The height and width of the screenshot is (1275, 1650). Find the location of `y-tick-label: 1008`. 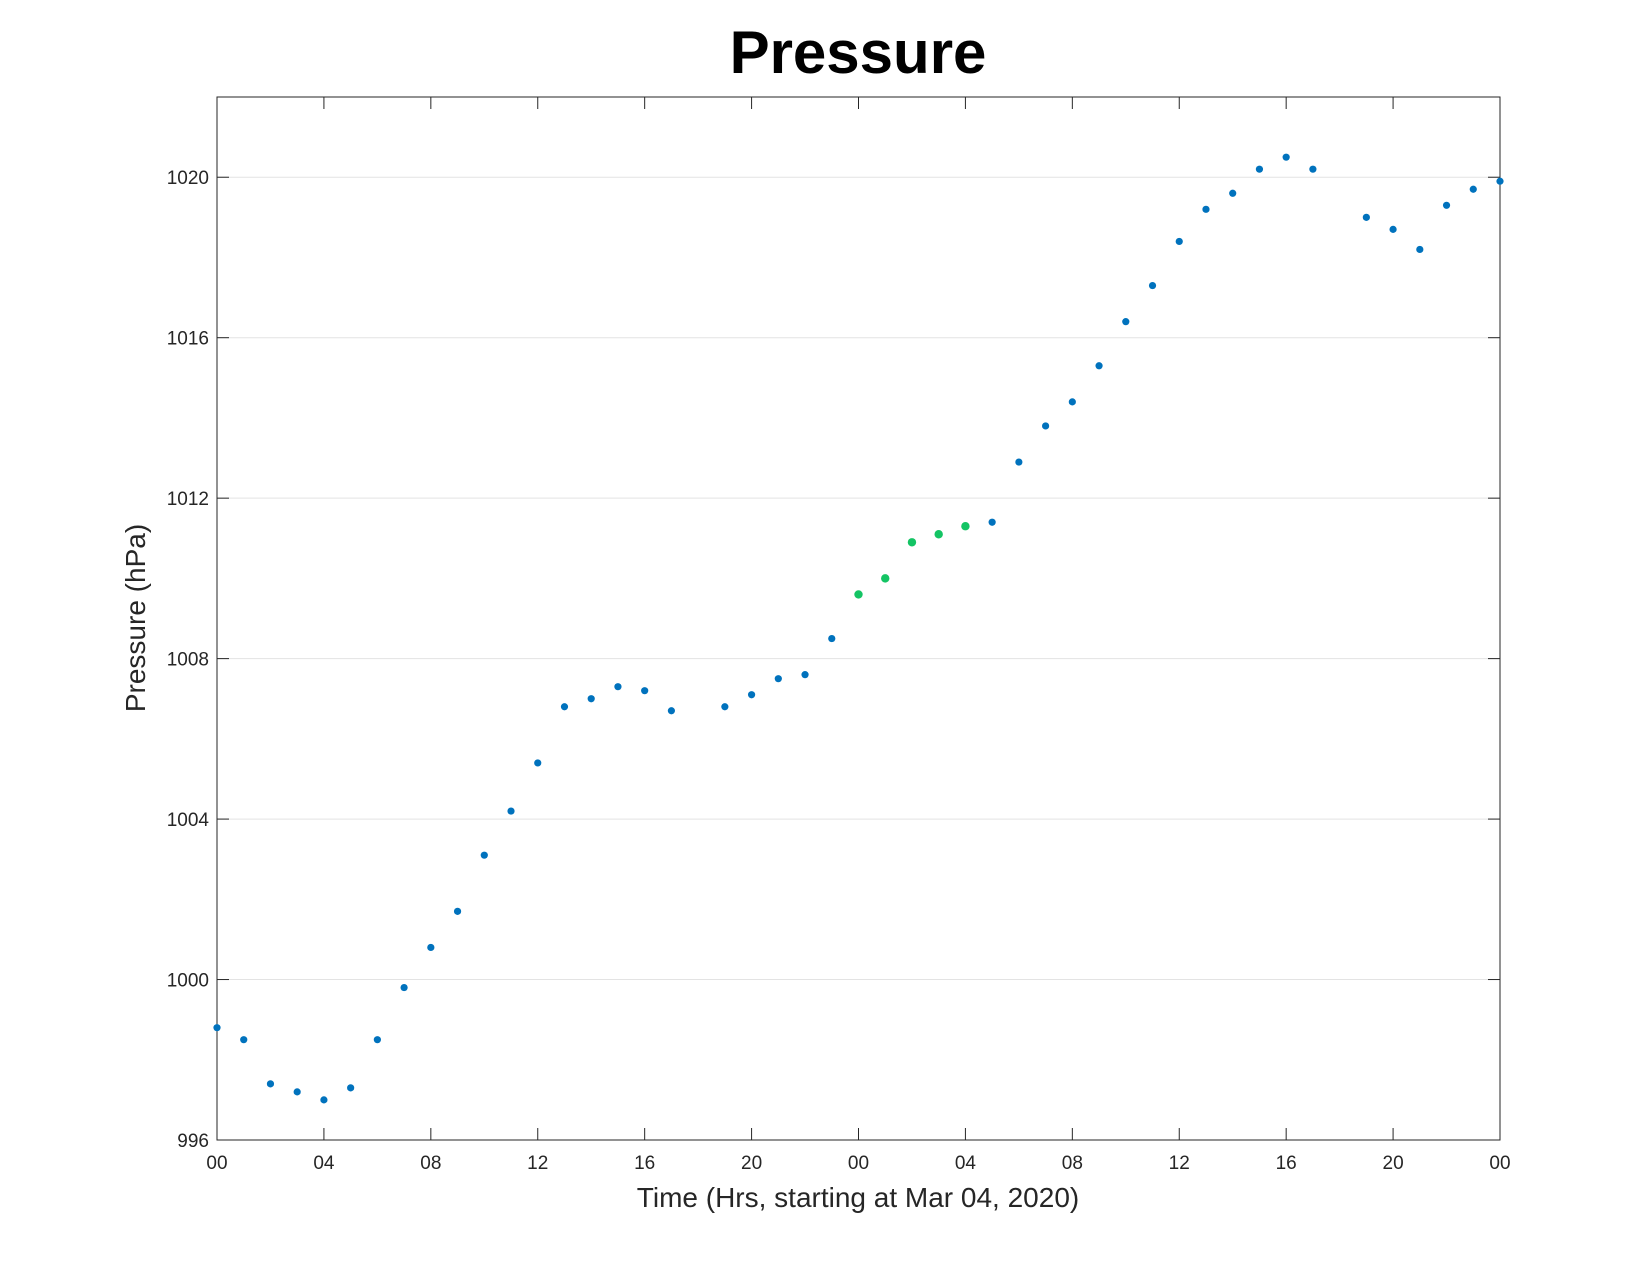

y-tick-label: 1008 is located at coordinates (188, 660).